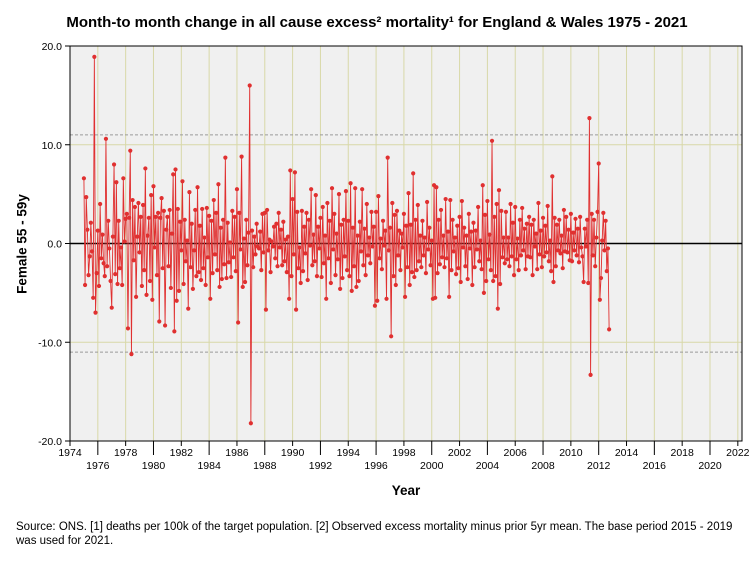 This screenshot has height=564, width=754. Describe the element at coordinates (50, 343) in the screenshot. I see `y-tick-label: -10.0` at that location.